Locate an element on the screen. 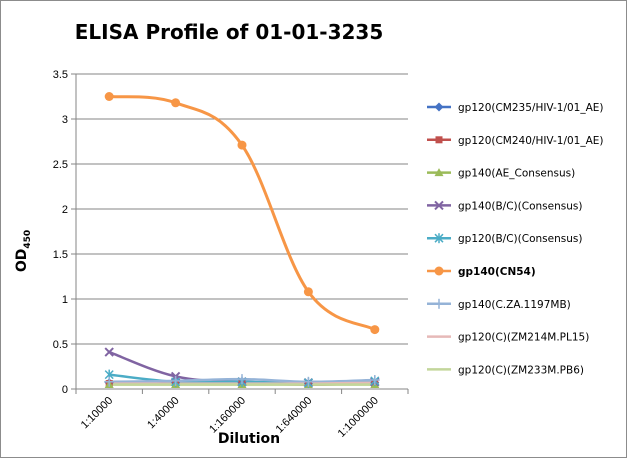  x-tick-label: 1:160000 is located at coordinates (227, 415).